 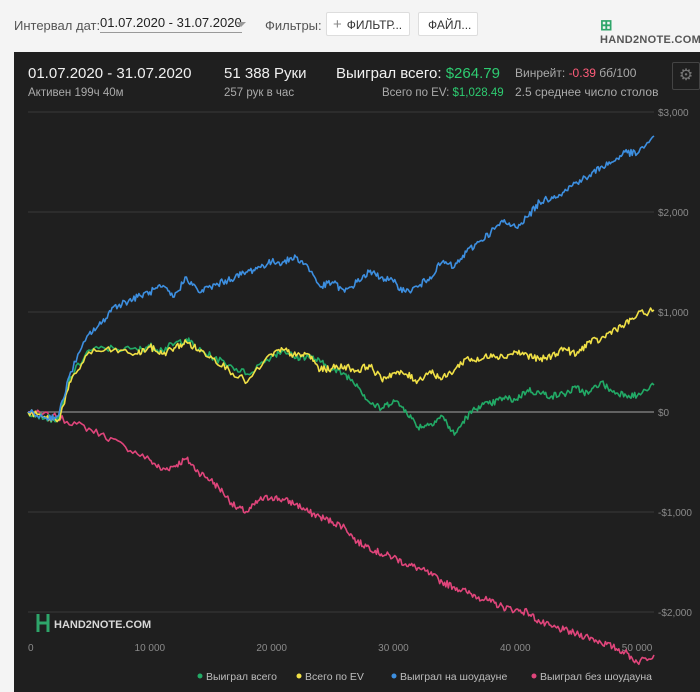 I want to click on y-tick-label: -$1,000, so click(x=675, y=513).